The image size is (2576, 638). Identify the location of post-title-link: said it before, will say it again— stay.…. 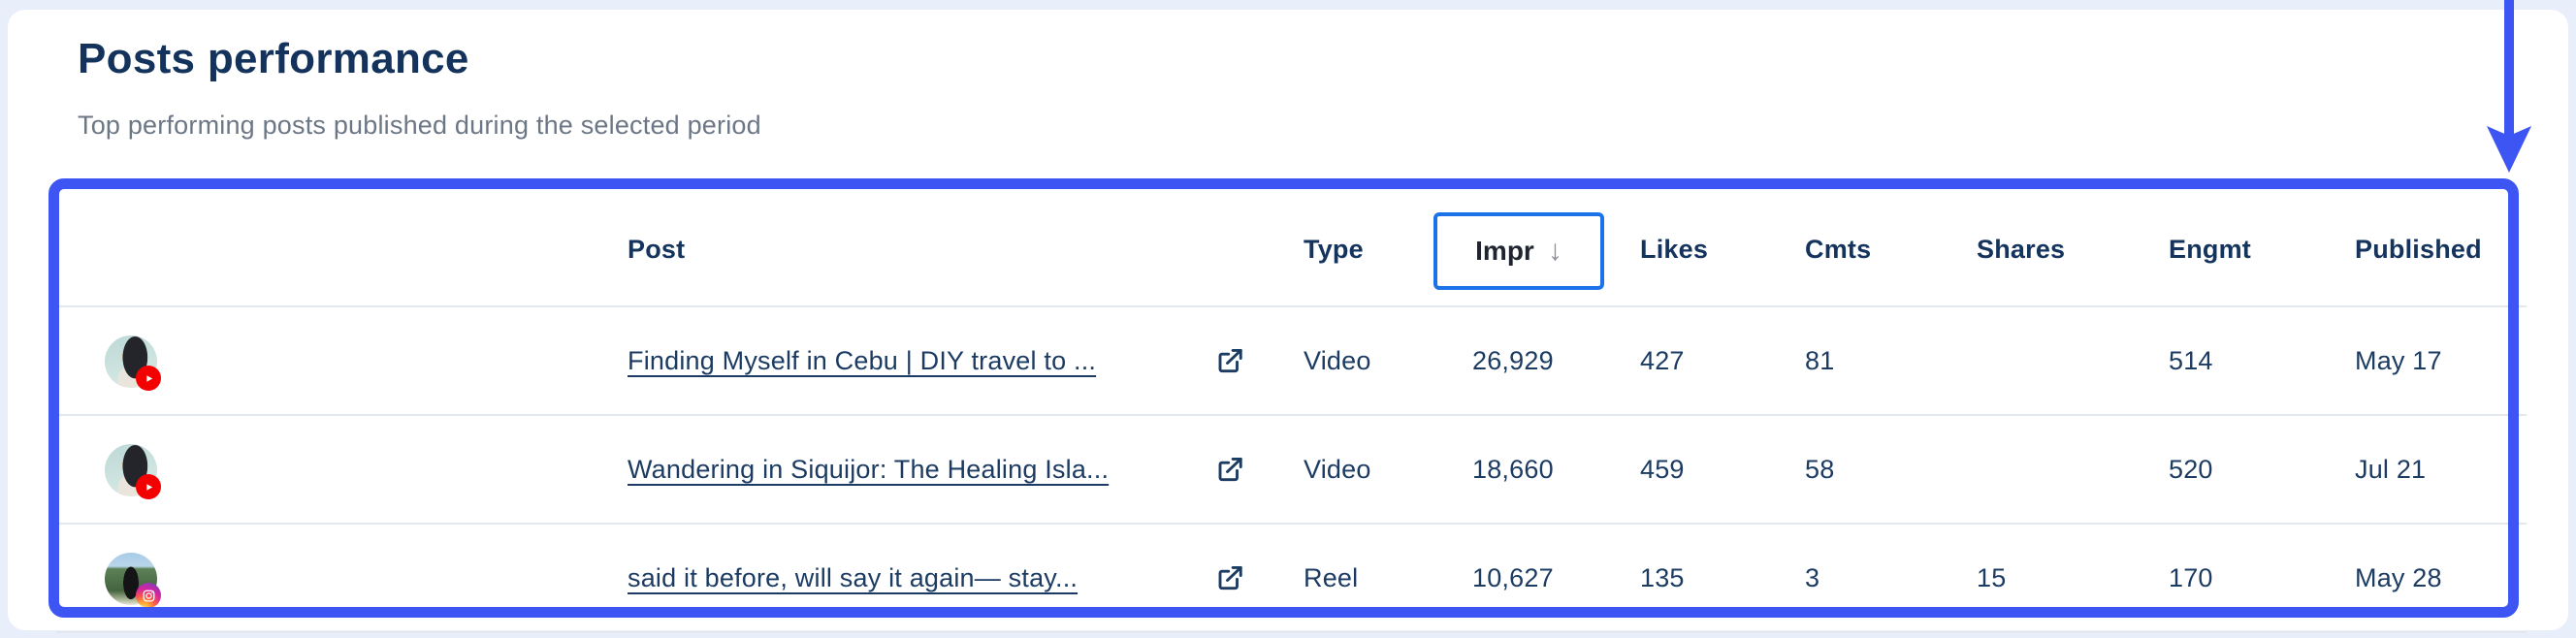
(853, 577).